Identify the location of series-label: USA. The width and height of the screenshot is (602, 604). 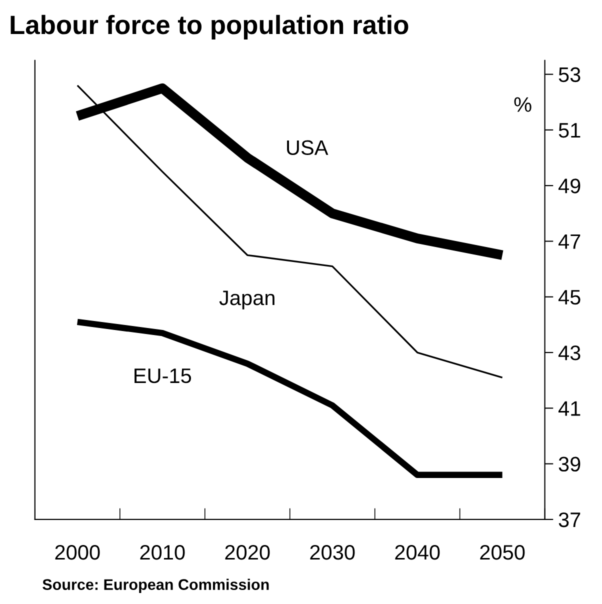
(307, 148).